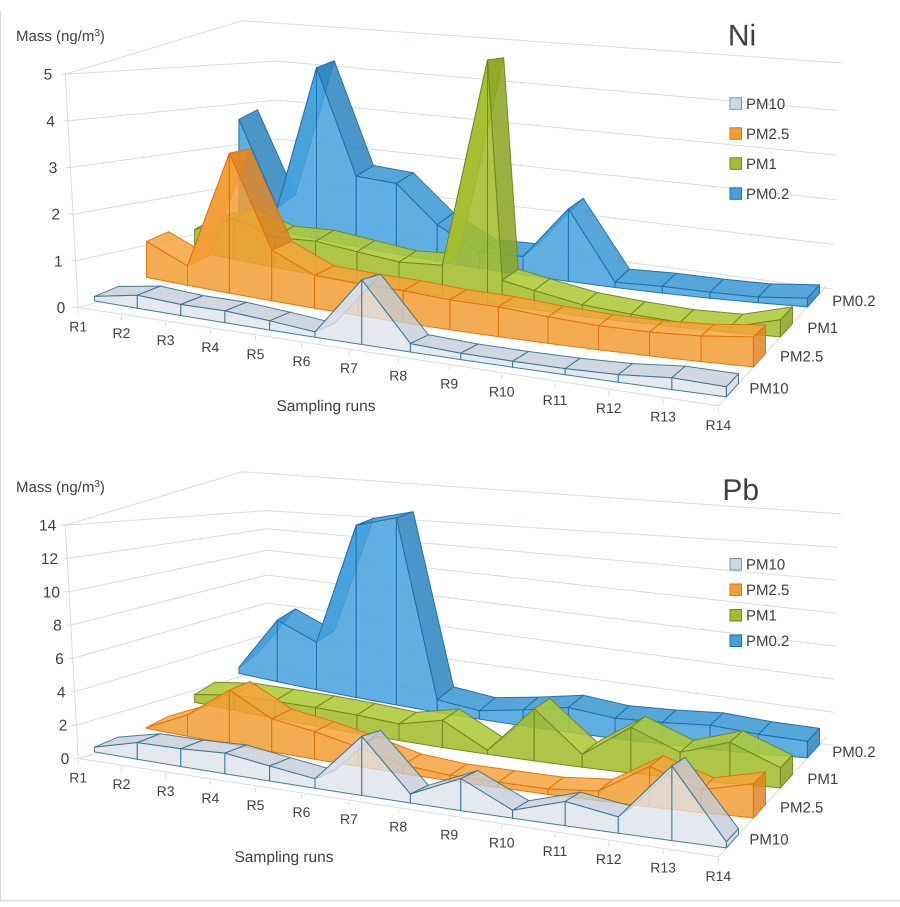 The height and width of the screenshot is (907, 900). What do you see at coordinates (53, 168) in the screenshot?
I see `svg-text: 3` at bounding box center [53, 168].